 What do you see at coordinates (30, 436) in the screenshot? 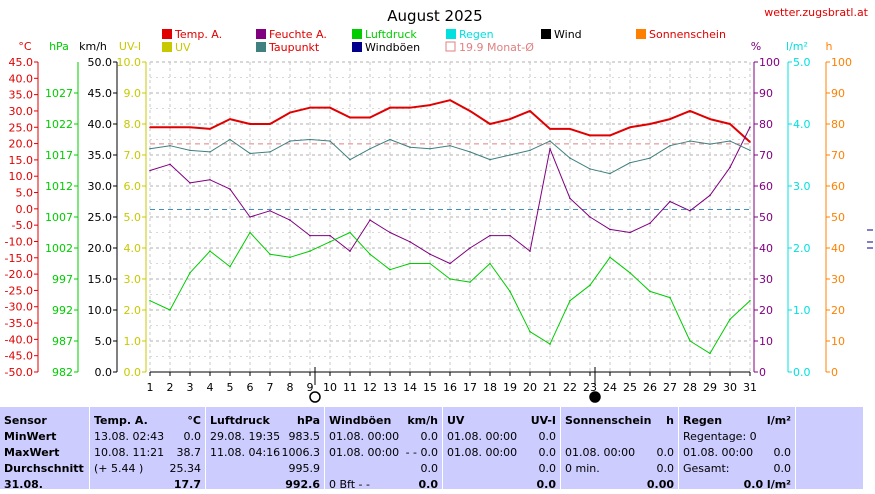
I see `row-label-min: MinWert` at bounding box center [30, 436].